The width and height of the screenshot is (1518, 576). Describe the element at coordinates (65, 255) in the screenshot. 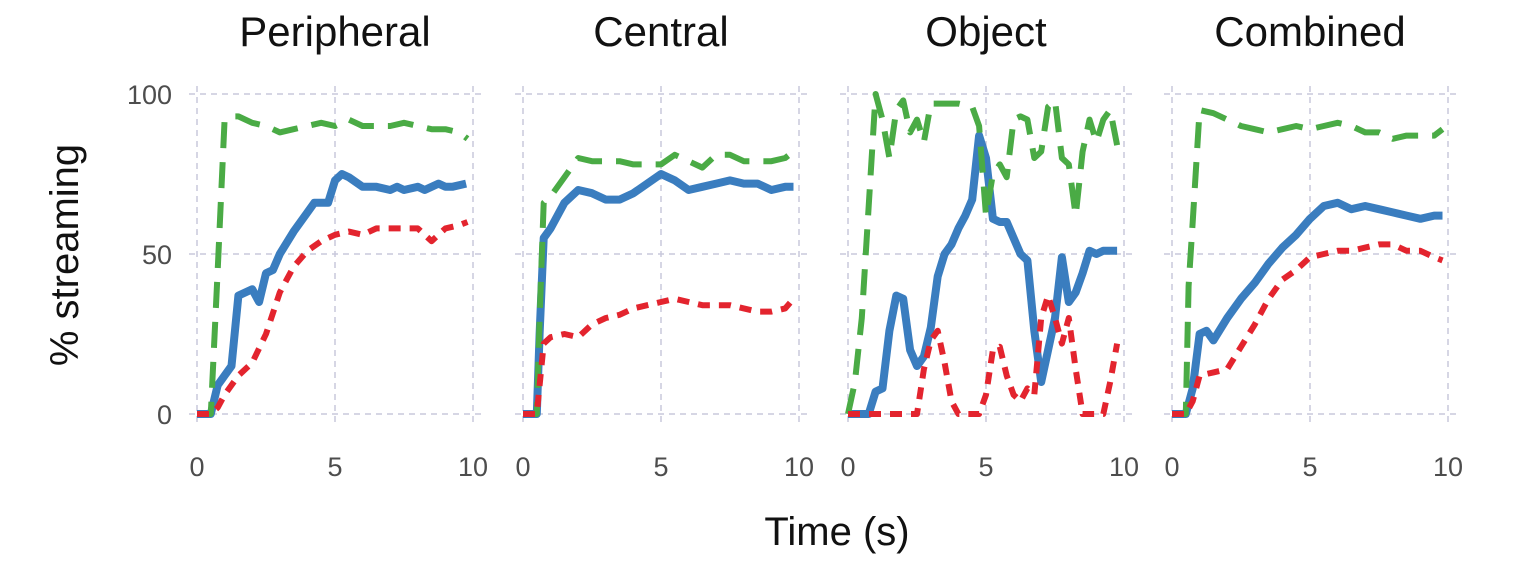

I see `y-axis-title: % streaming` at that location.